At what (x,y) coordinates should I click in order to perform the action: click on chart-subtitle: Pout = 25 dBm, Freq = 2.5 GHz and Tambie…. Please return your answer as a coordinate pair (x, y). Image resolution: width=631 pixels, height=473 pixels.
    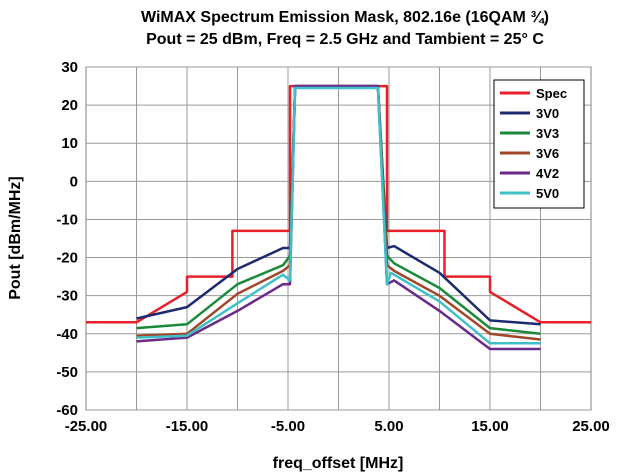
    Looking at the image, I should click on (345, 39).